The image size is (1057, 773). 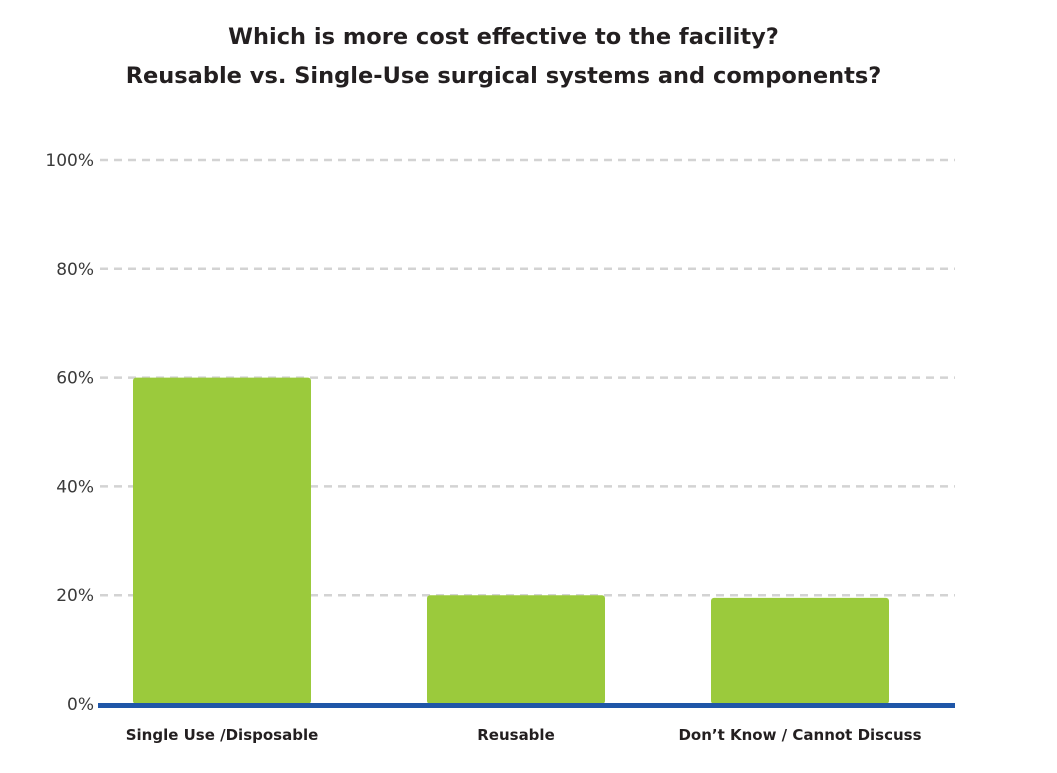 What do you see at coordinates (69, 161) in the screenshot?
I see `y-tick-label: 100%` at bounding box center [69, 161].